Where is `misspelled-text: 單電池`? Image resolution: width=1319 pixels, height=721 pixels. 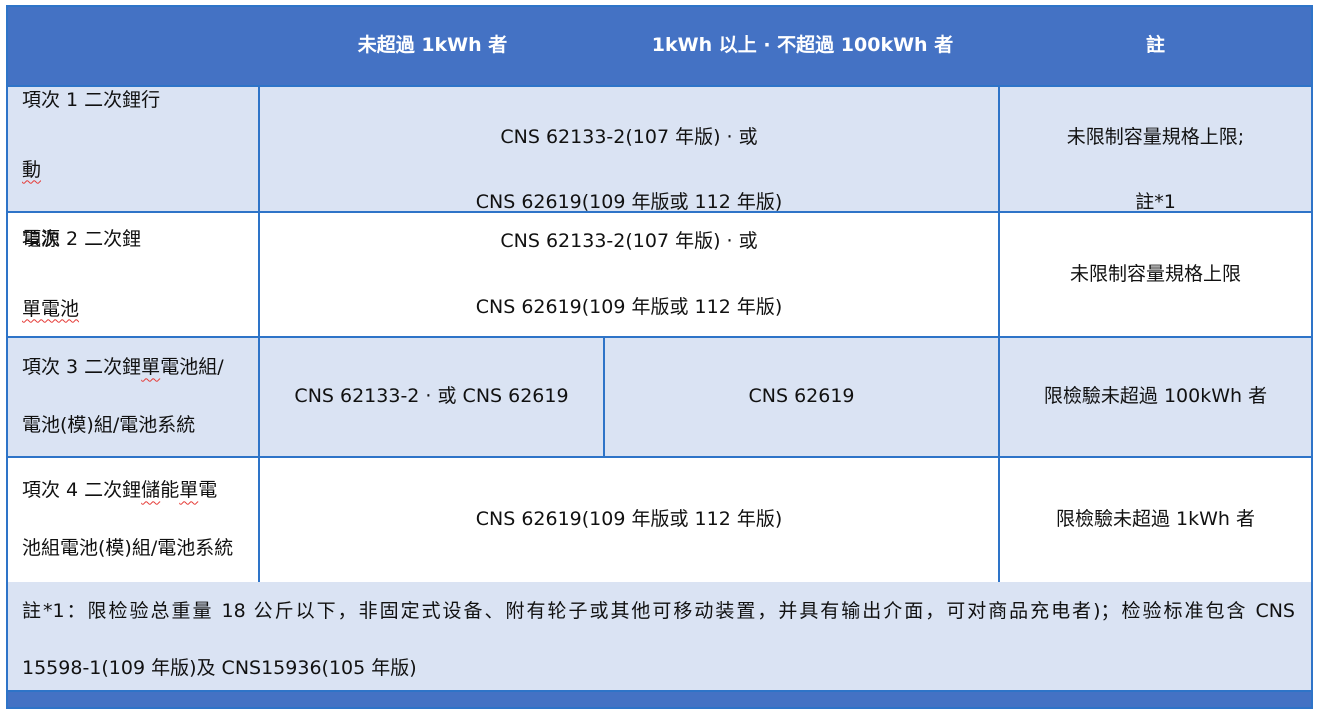 misspelled-text: 單電池 is located at coordinates (51, 308).